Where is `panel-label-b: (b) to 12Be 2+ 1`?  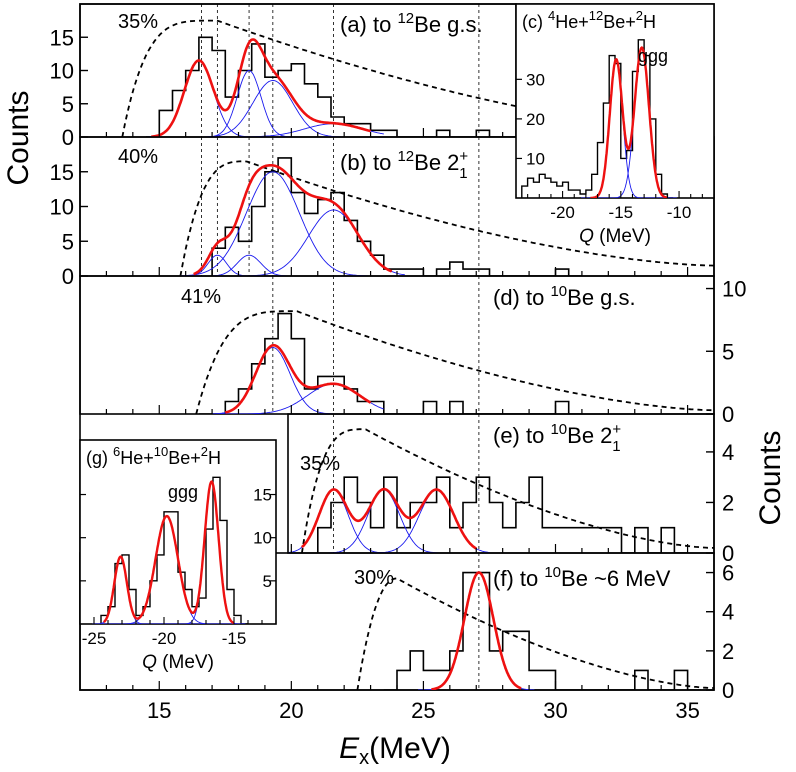 panel-label-b: (b) to 12Be 2+ 1 is located at coordinates (404, 165).